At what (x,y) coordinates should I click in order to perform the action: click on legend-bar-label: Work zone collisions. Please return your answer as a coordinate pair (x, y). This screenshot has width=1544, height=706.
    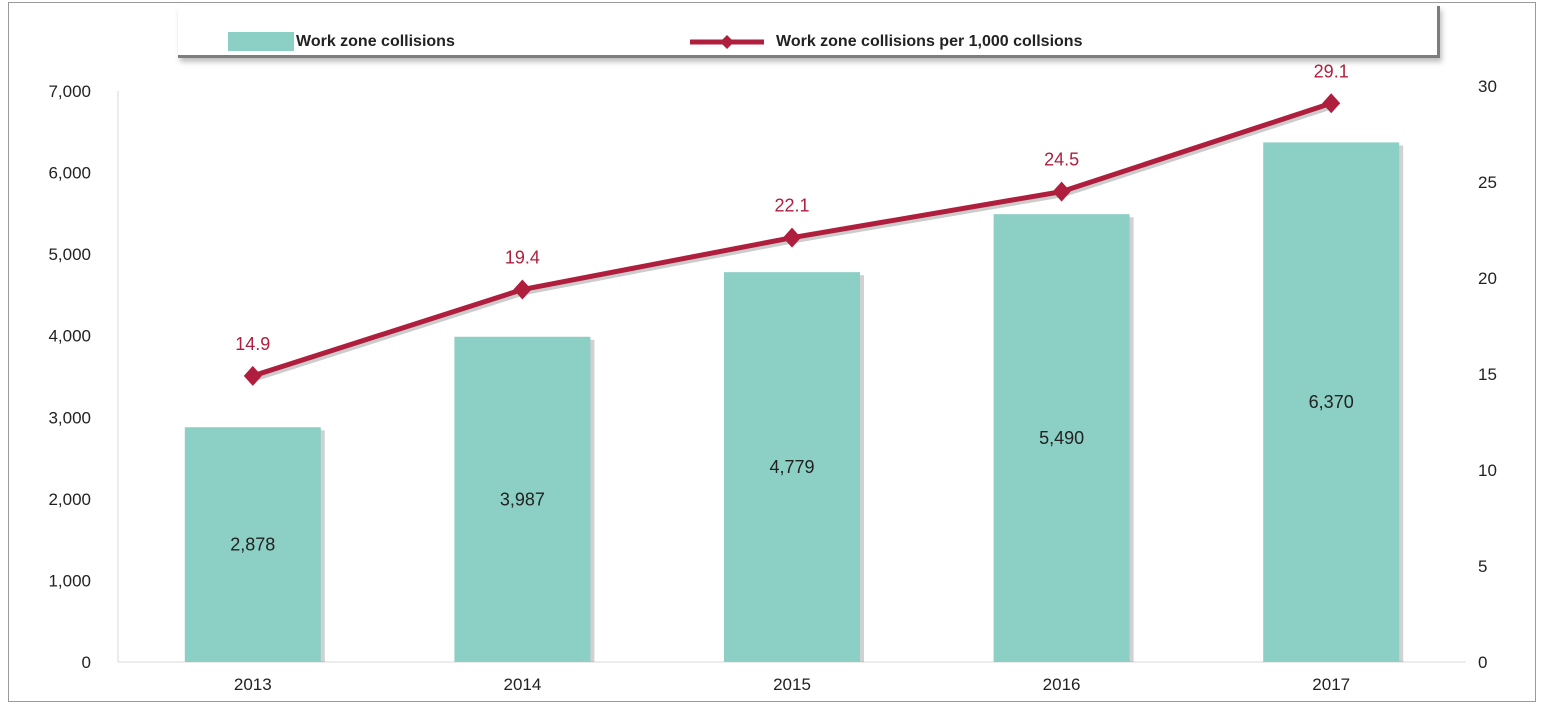
    Looking at the image, I should click on (375, 41).